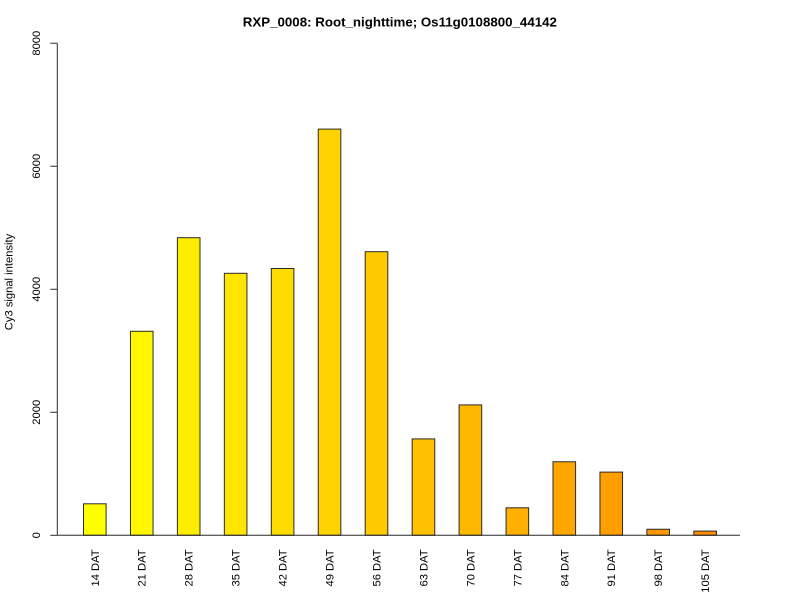 This screenshot has height=600, width=800. What do you see at coordinates (37, 166) in the screenshot?
I see `svg-text: 6000` at bounding box center [37, 166].